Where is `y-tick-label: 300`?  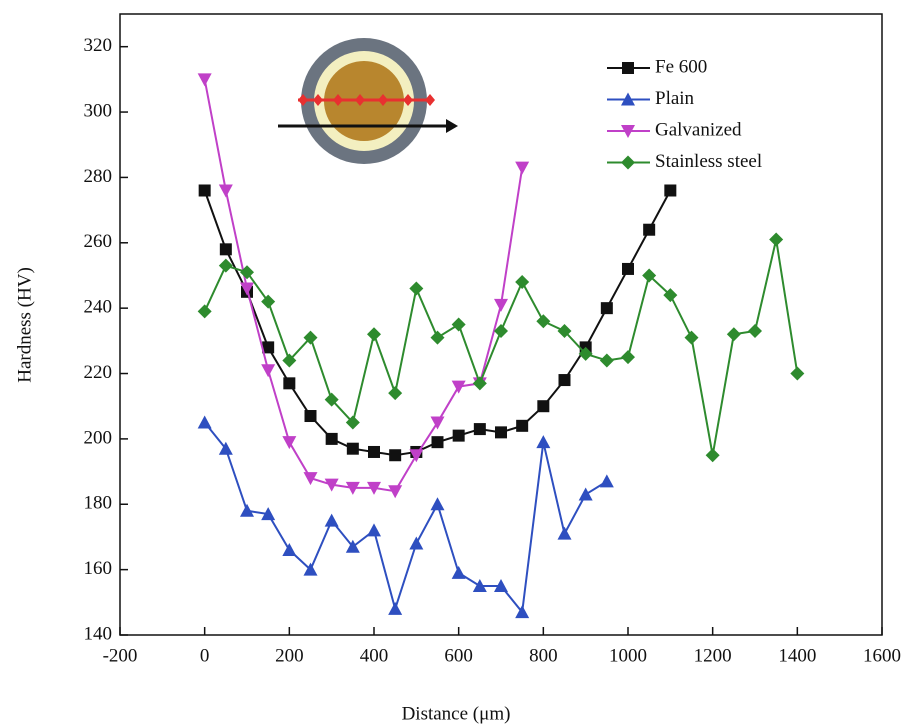
y-tick-label: 300 is located at coordinates (98, 110).